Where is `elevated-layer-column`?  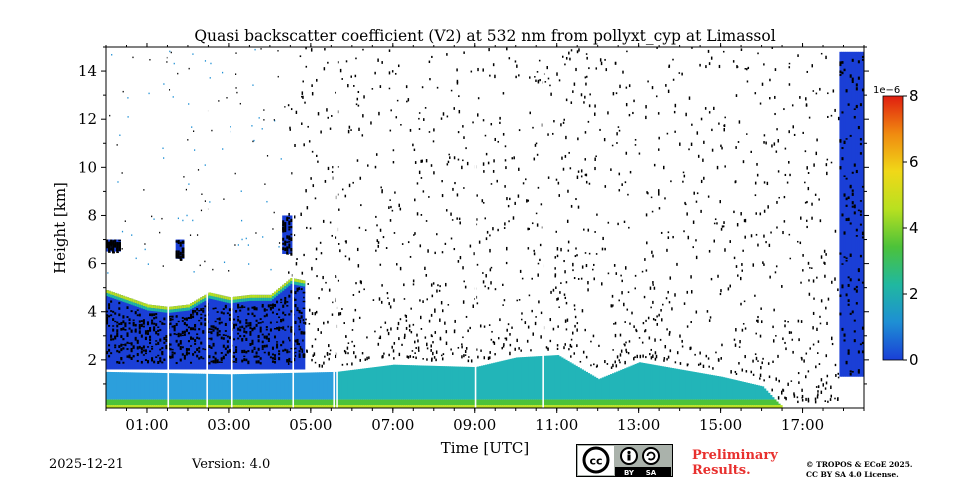 elevated-layer-column is located at coordinates (851, 214).